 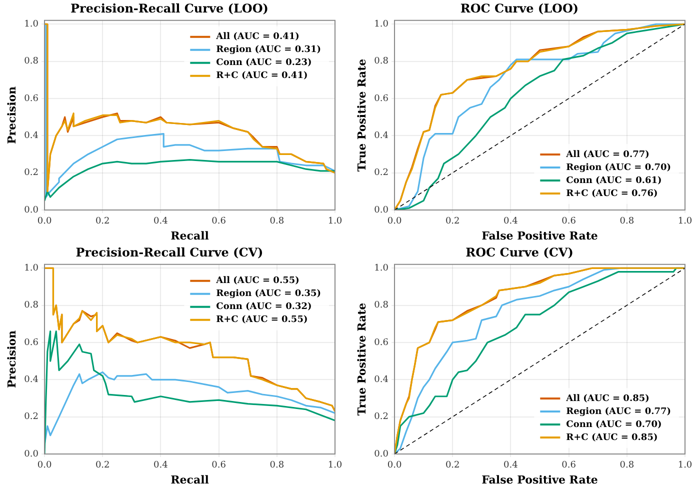 I want to click on legend-label: Region (AUC = 0.70), so click(x=619, y=167).